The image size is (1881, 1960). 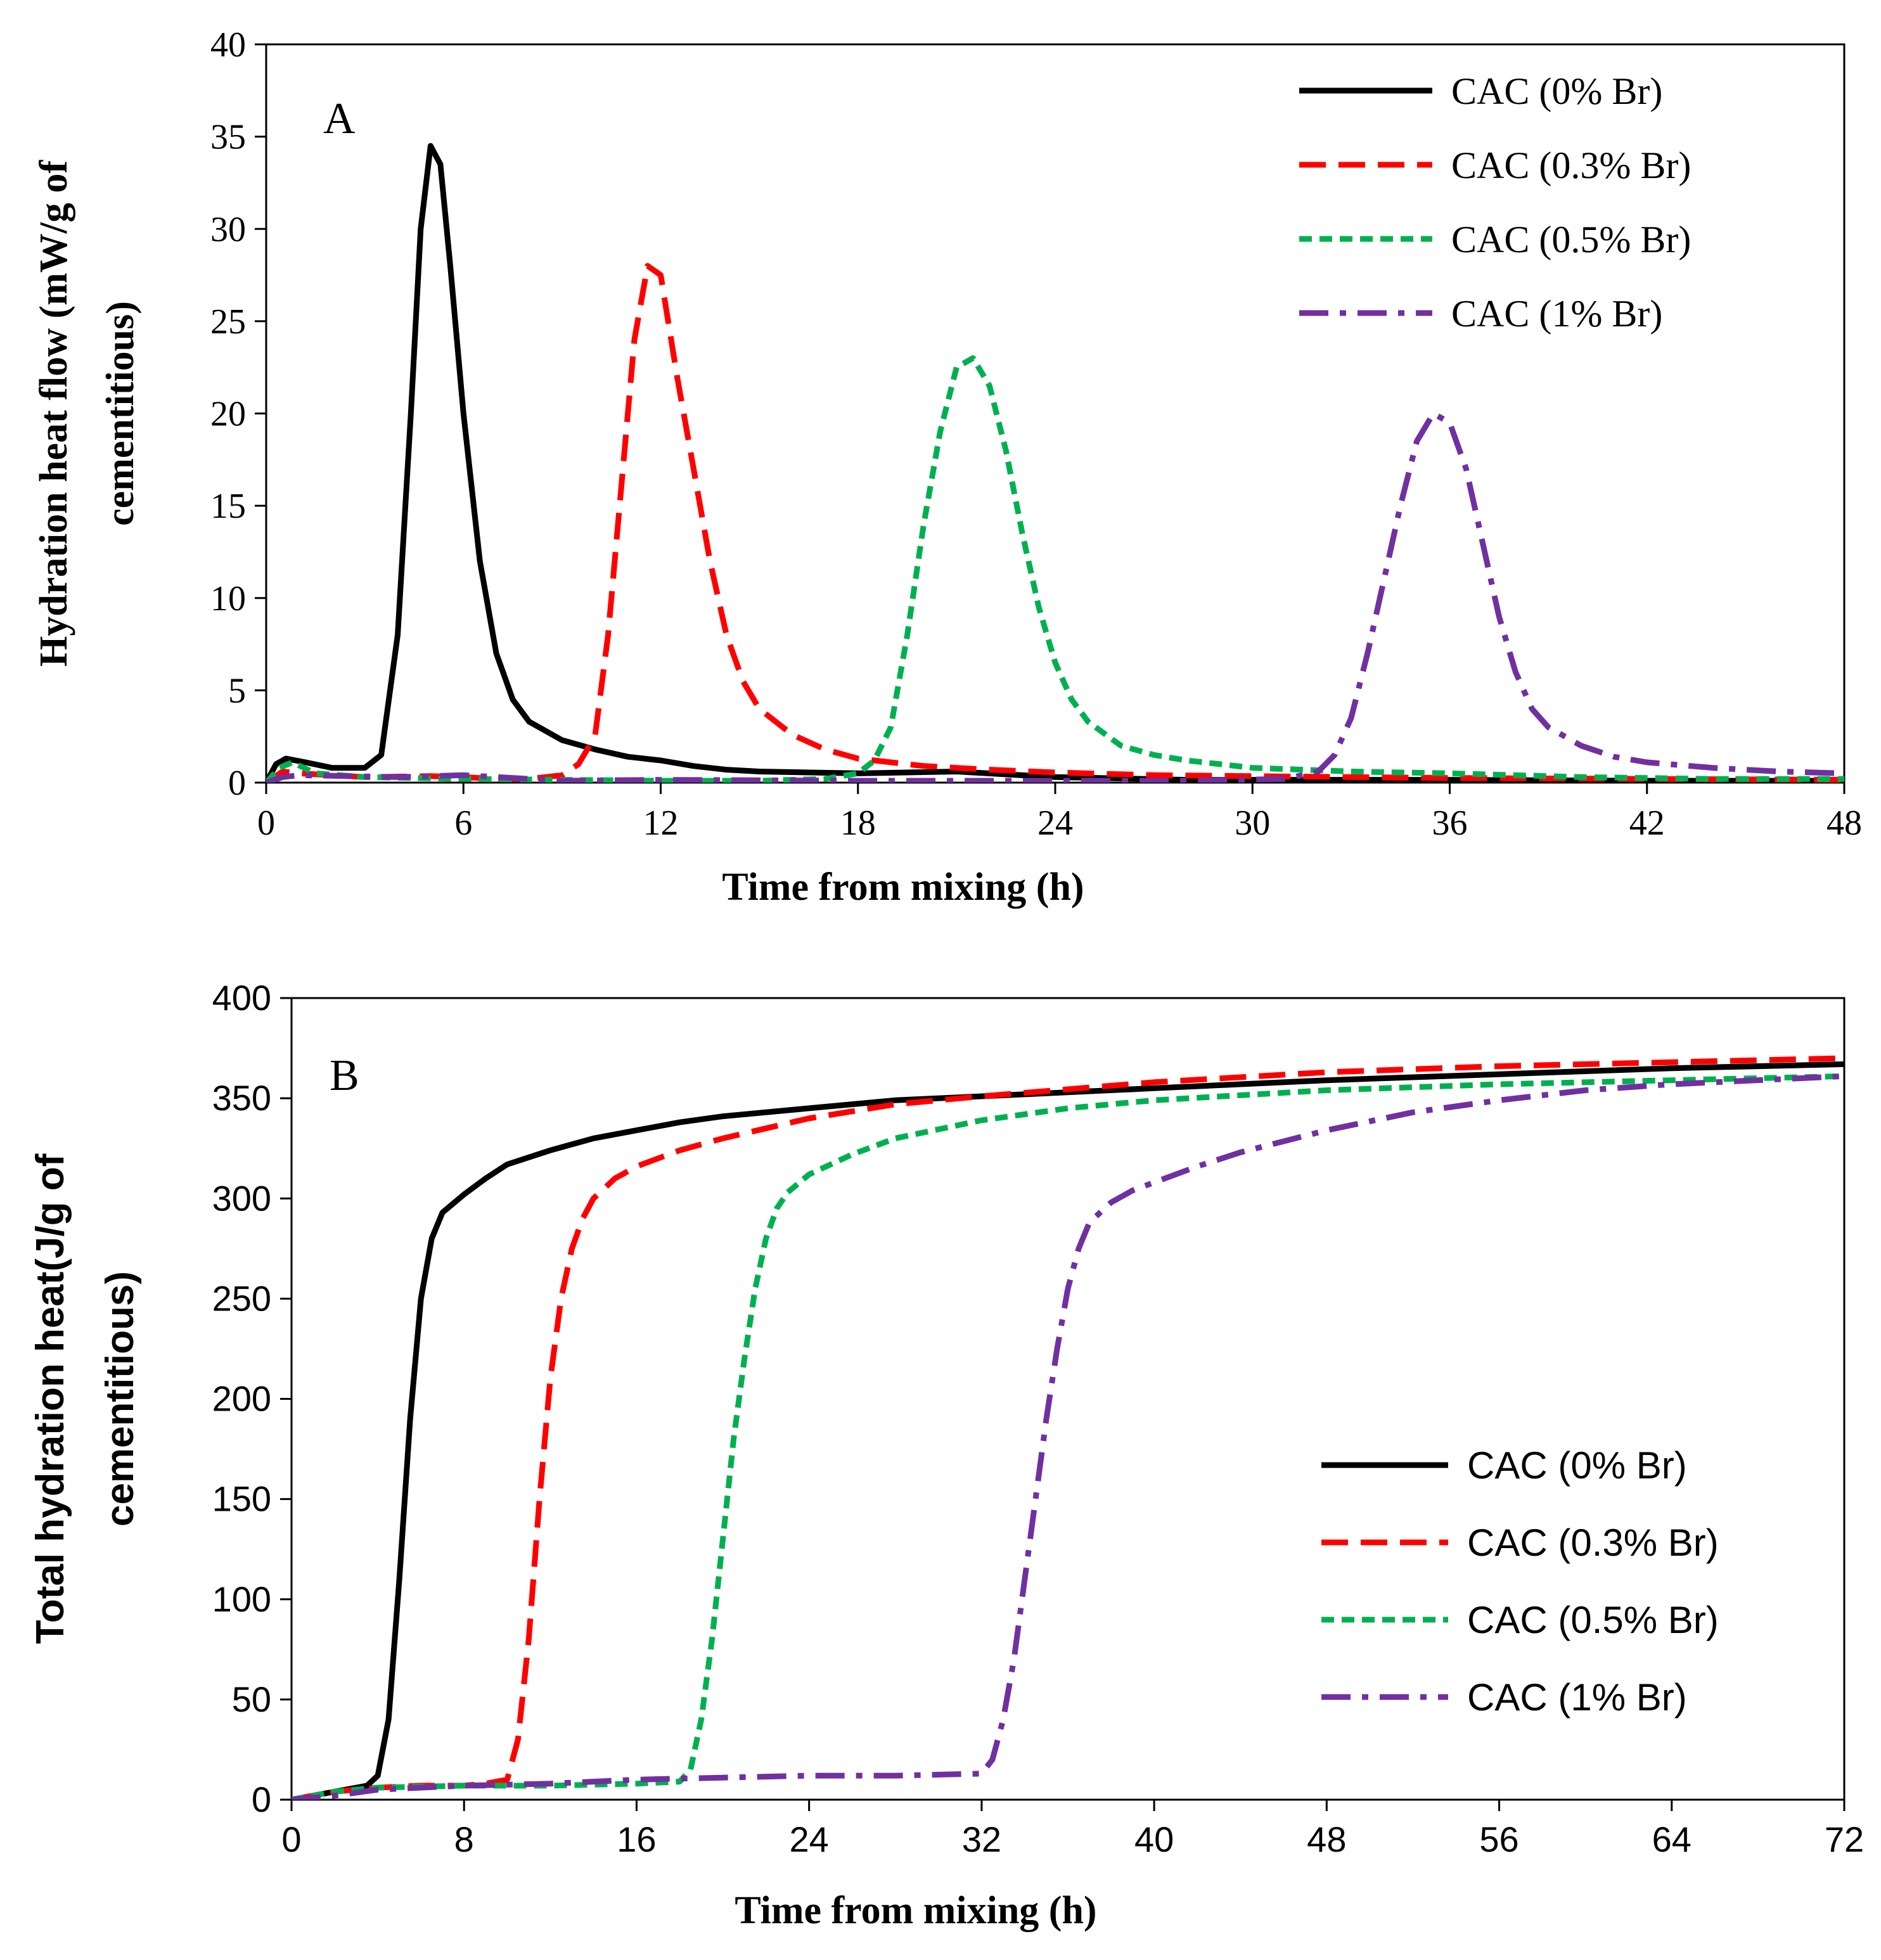 What do you see at coordinates (228, 506) in the screenshot?
I see `y-tick-label: 15` at bounding box center [228, 506].